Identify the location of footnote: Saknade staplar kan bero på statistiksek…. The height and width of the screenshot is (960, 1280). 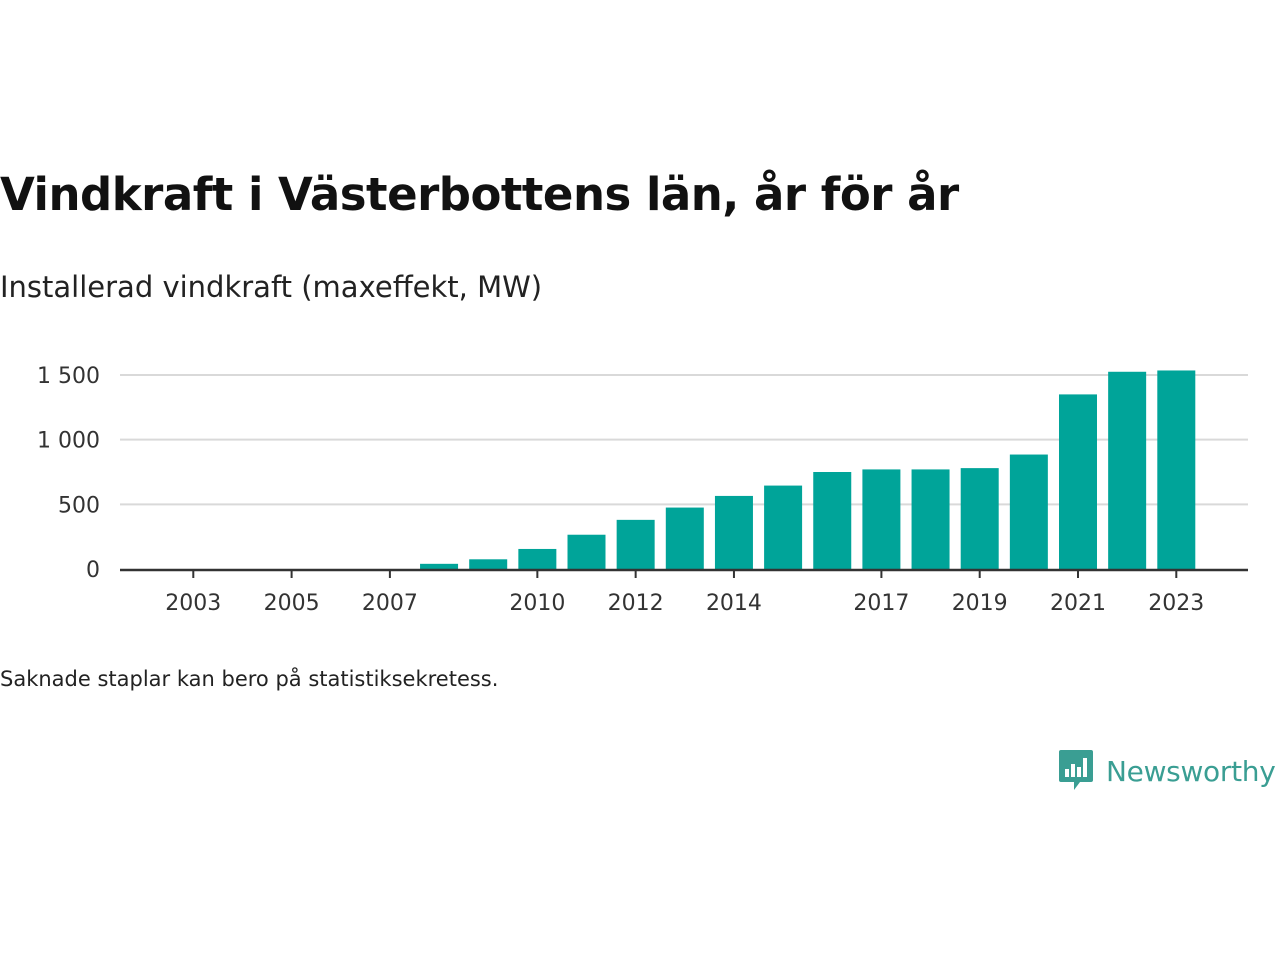
(249, 679).